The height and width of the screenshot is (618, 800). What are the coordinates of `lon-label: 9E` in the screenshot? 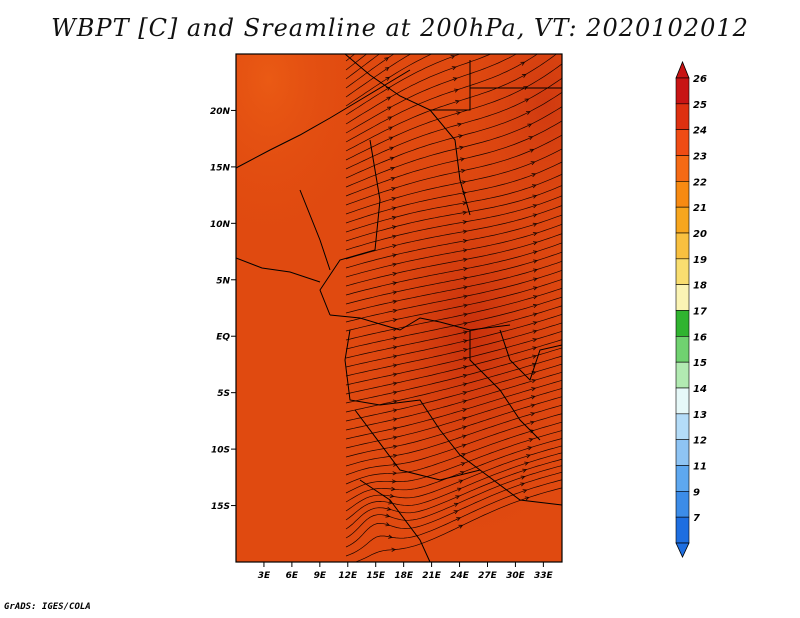 It's located at (320, 576).